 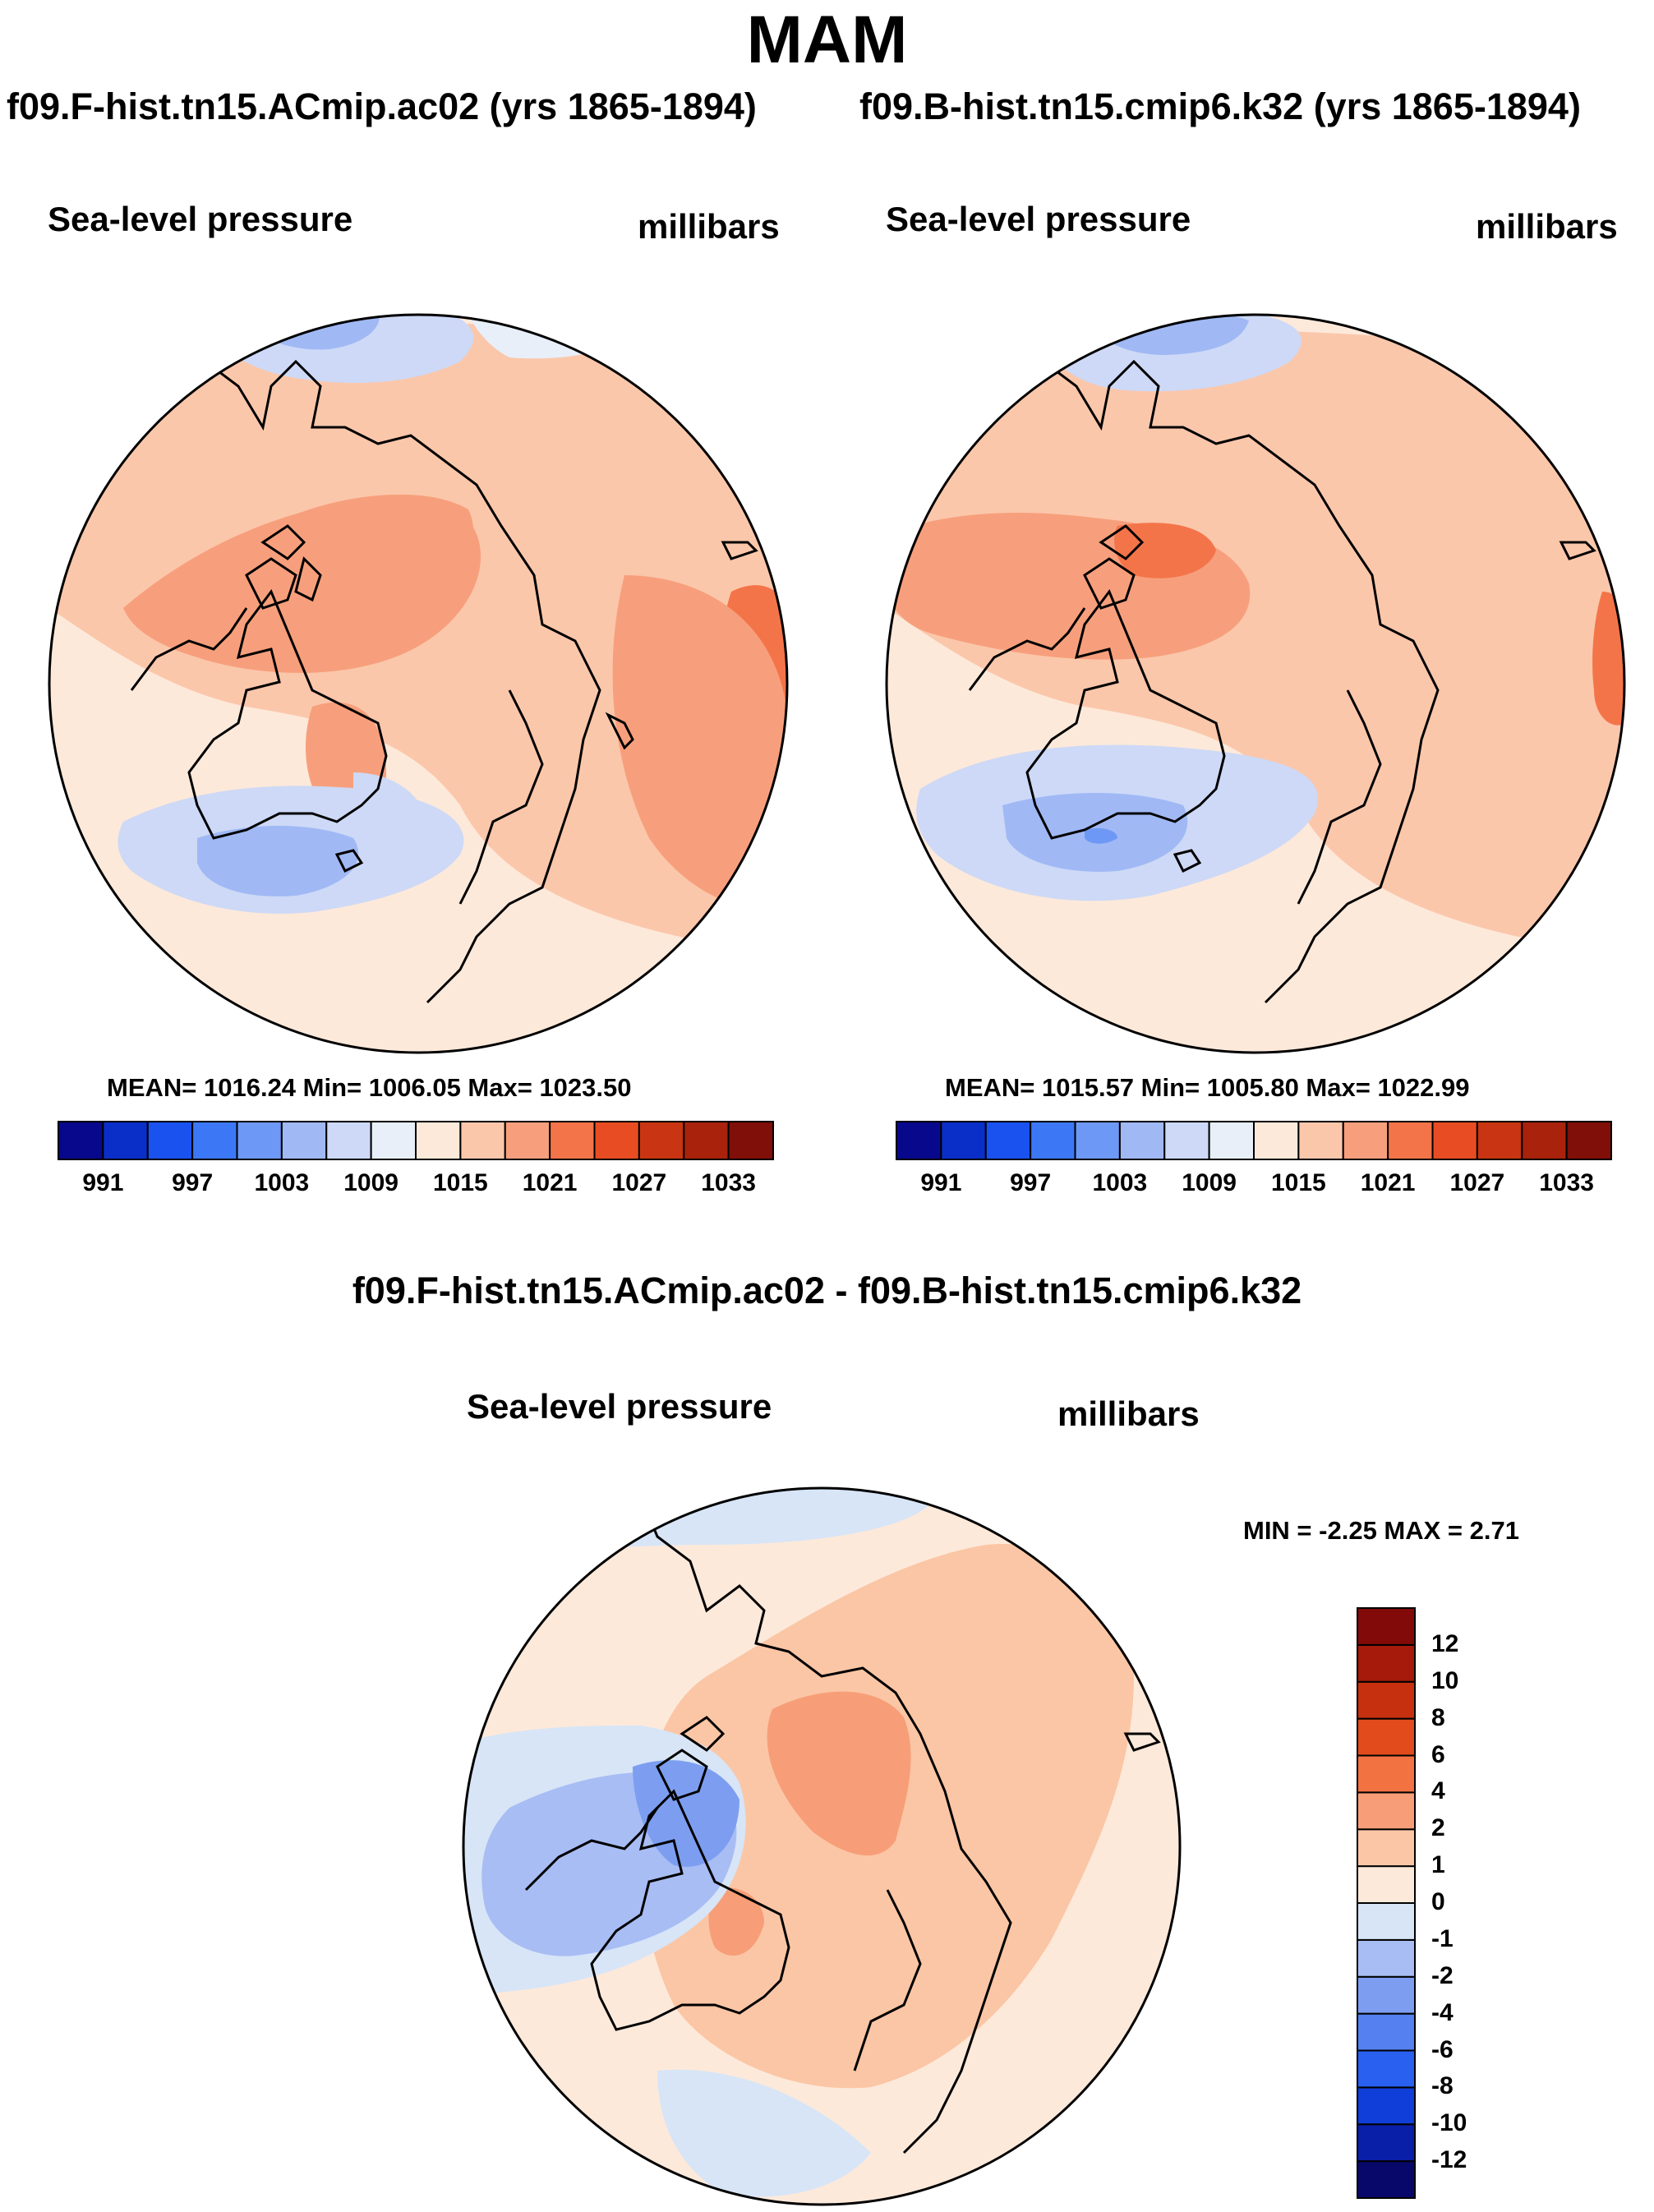 What do you see at coordinates (1438, 1828) in the screenshot?
I see `difference-colorbar-tick-label: 2` at bounding box center [1438, 1828].